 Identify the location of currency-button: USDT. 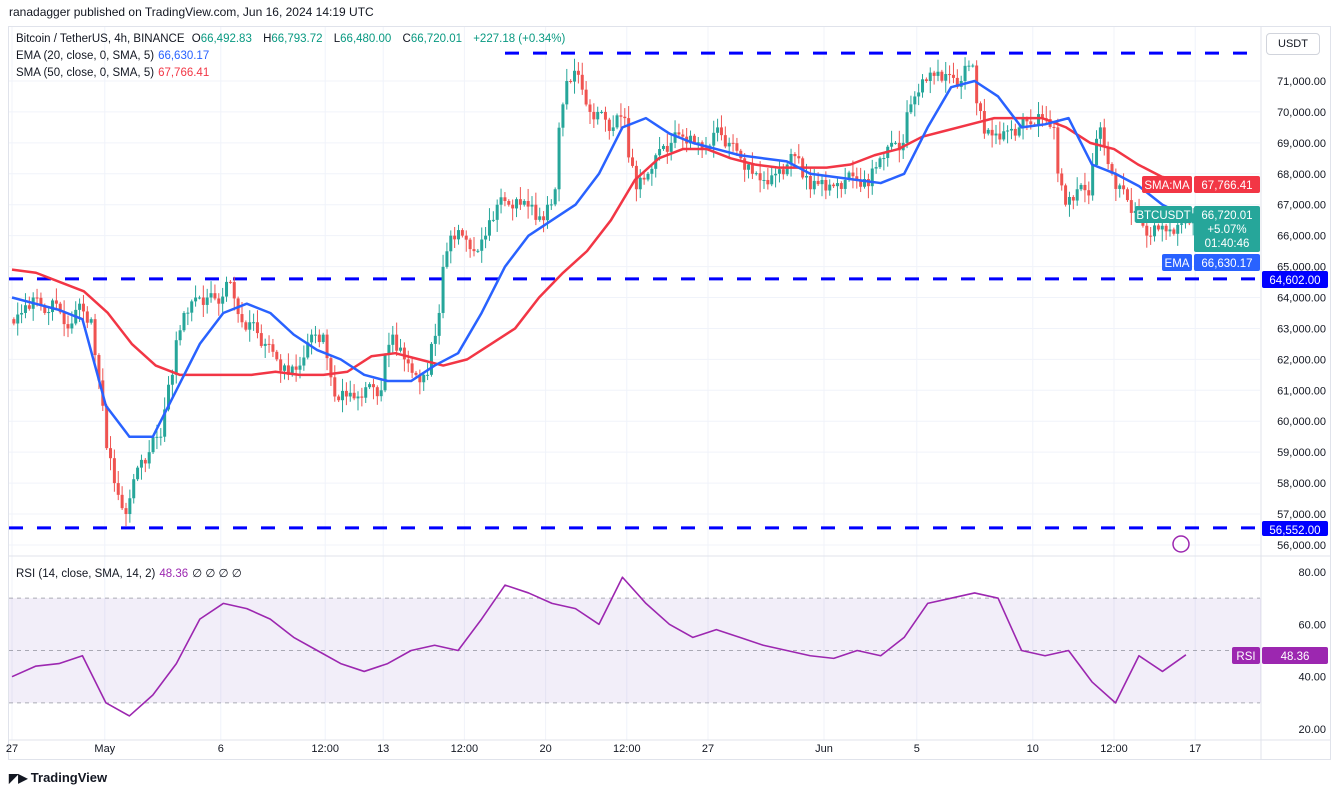
(1293, 44).